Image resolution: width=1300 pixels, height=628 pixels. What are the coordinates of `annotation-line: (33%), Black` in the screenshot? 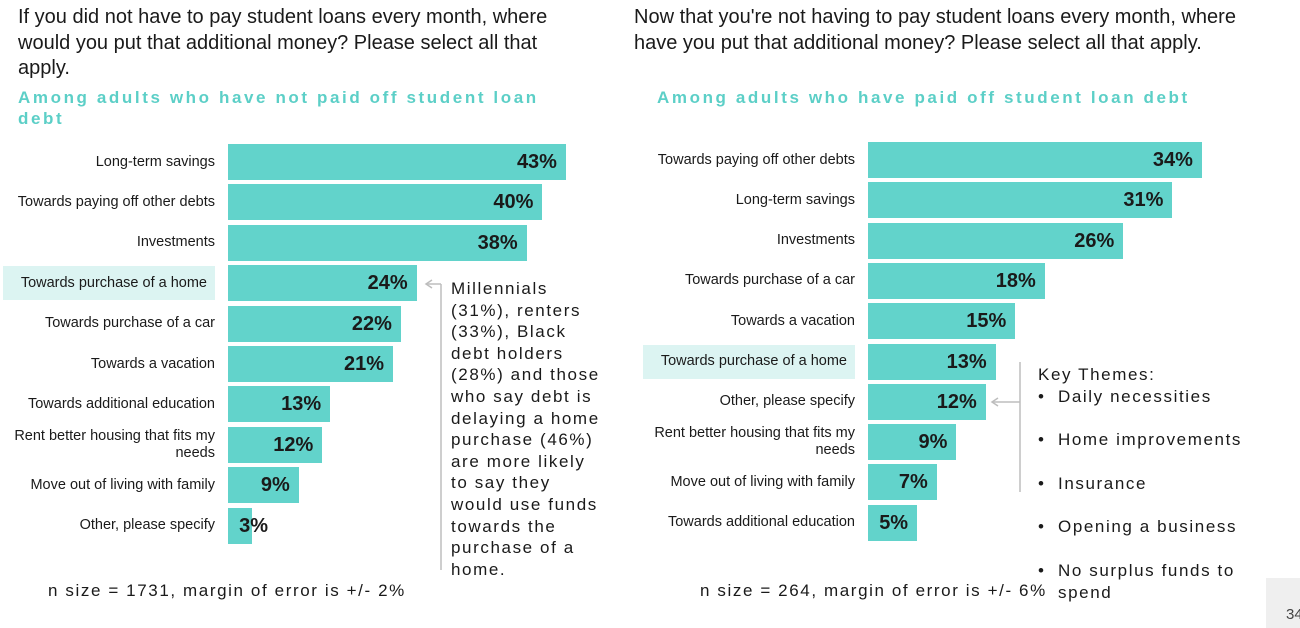 It's located at (509, 332).